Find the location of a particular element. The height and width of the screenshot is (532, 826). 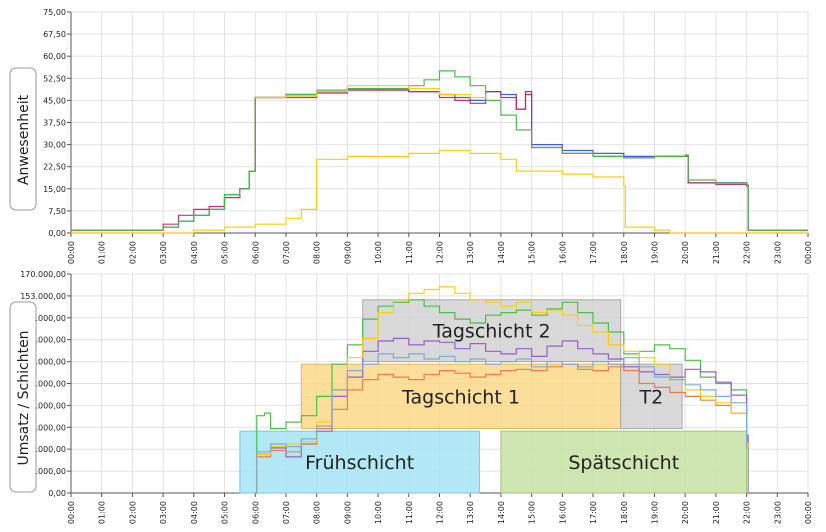

y-tick-label: 119.000,00 is located at coordinates (43, 340).